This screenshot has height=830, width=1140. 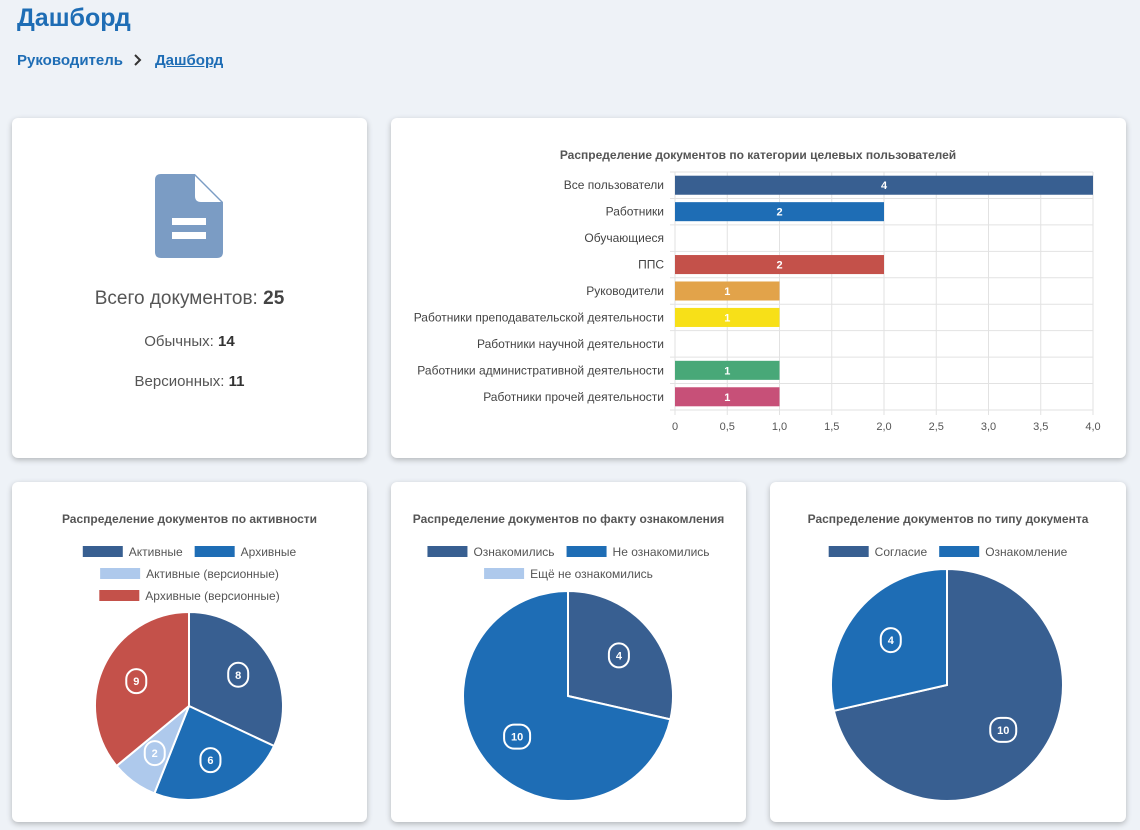 I want to click on breadcrumb-root-link: Руководитель, so click(x=70, y=60).